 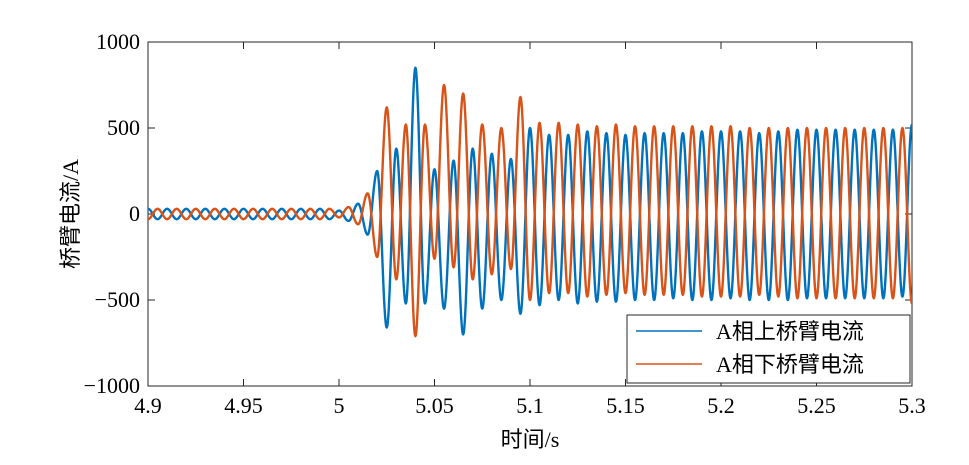 What do you see at coordinates (112, 385) in the screenshot?
I see `y-tick-label: −1000` at bounding box center [112, 385].